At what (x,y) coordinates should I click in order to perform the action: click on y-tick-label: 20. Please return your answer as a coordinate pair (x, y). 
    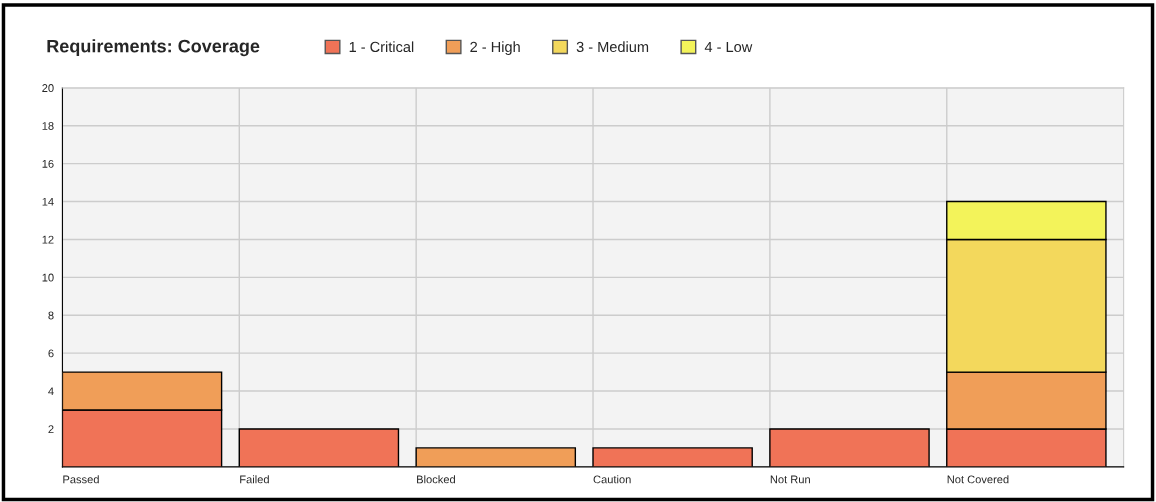
    Looking at the image, I should click on (48, 88).